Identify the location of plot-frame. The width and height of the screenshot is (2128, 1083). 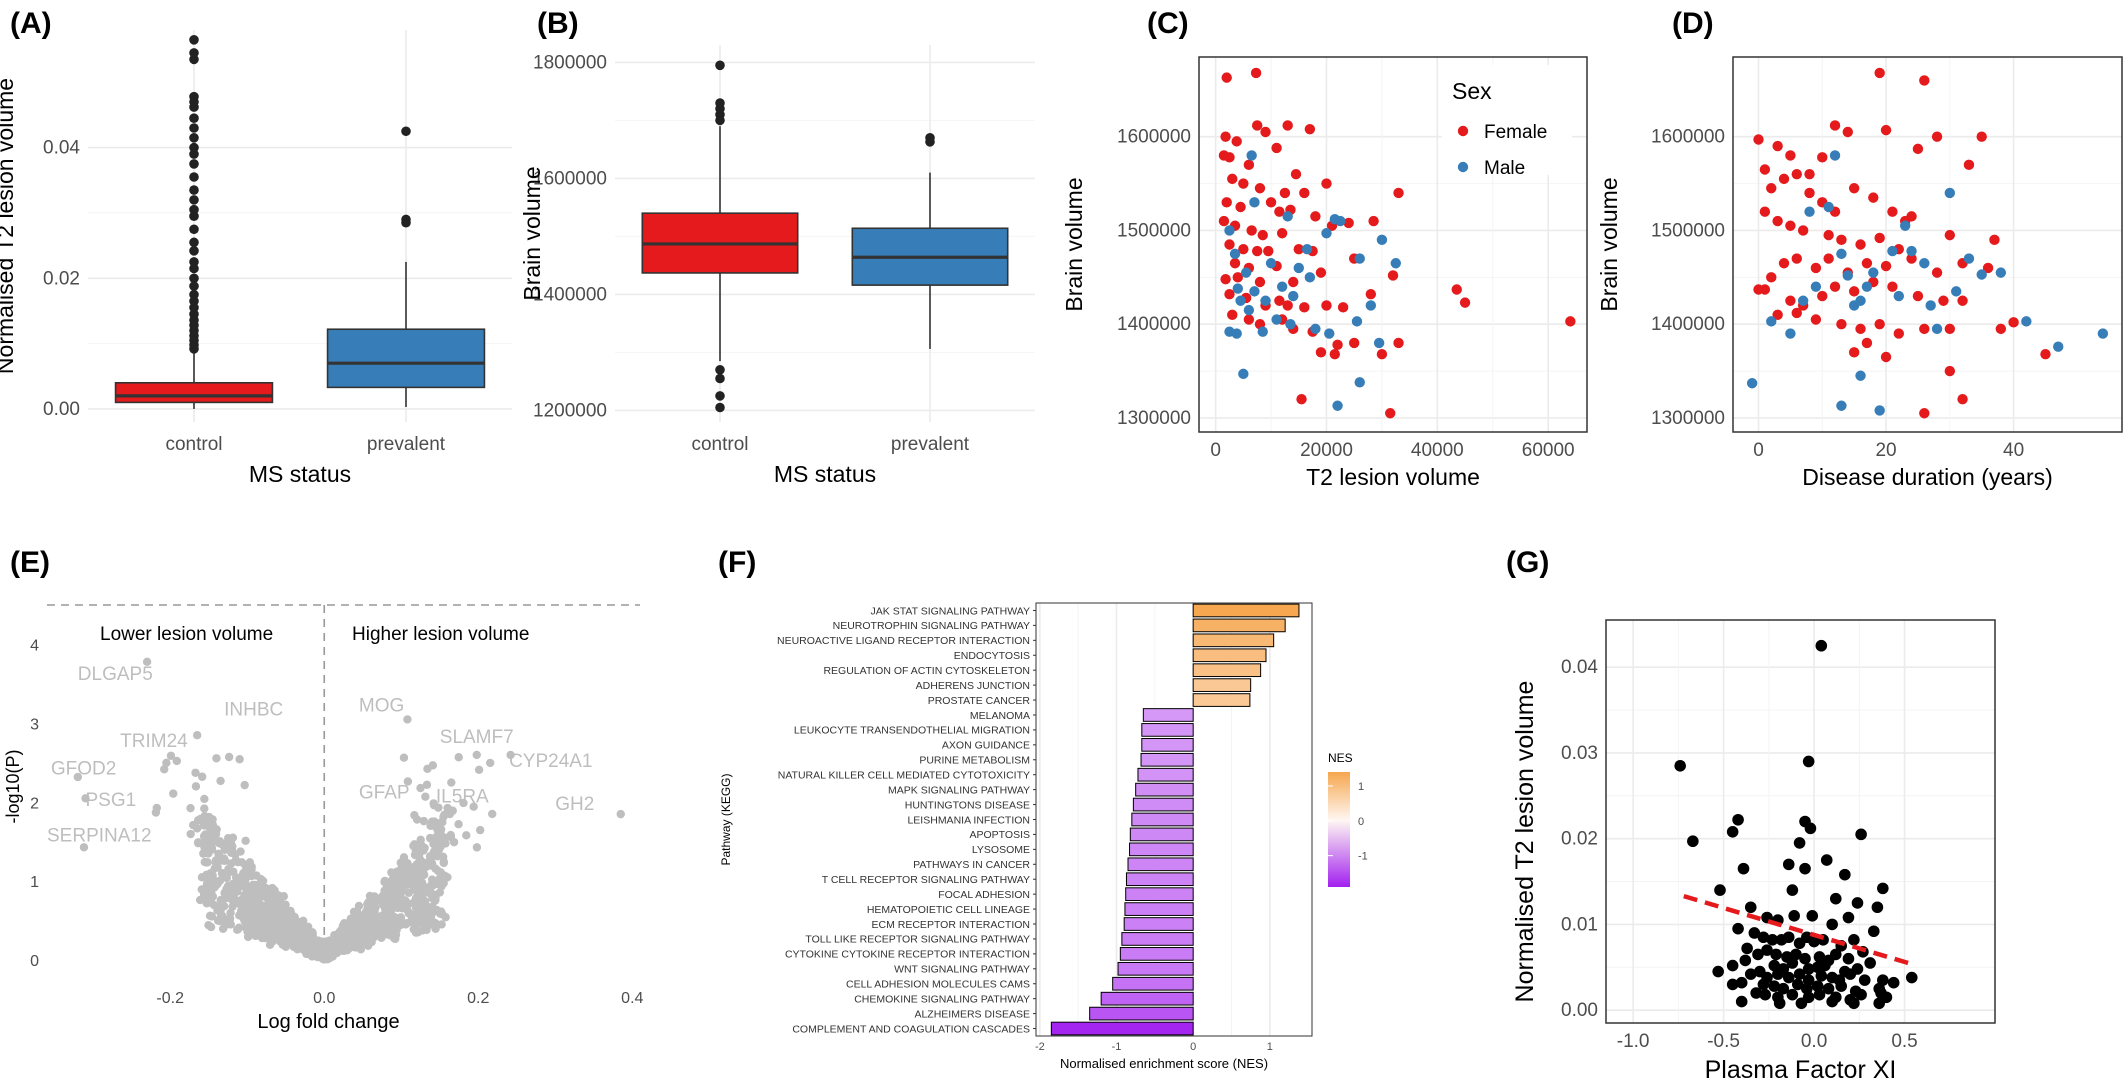
(1927, 244).